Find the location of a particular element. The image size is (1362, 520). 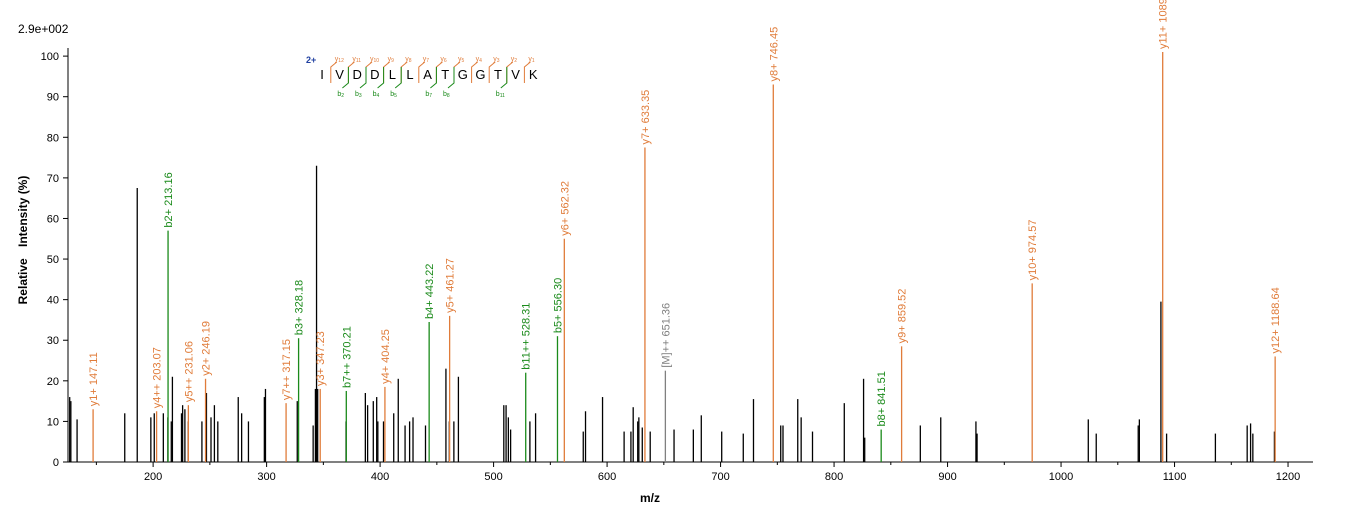

y-ion-label: y4 is located at coordinates (479, 60).